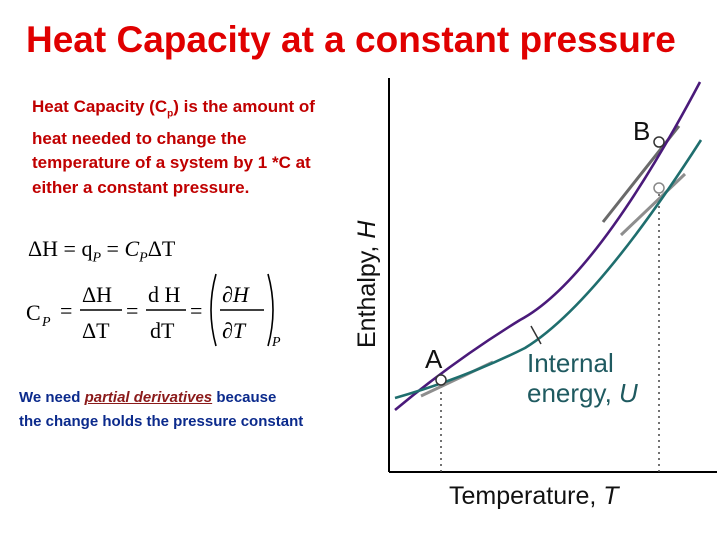  Describe the element at coordinates (534, 496) in the screenshot. I see `x-axis-label: Temperature, T` at that location.